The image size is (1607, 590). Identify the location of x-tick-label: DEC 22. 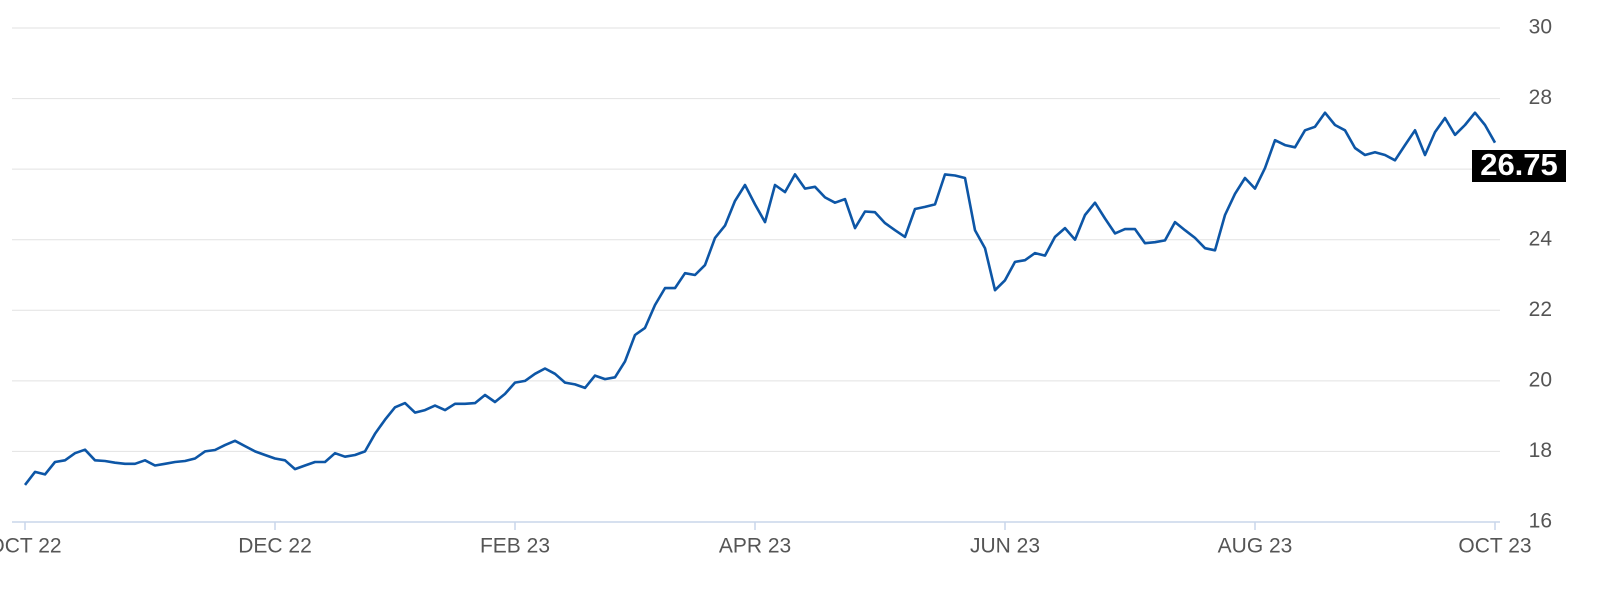
(275, 546).